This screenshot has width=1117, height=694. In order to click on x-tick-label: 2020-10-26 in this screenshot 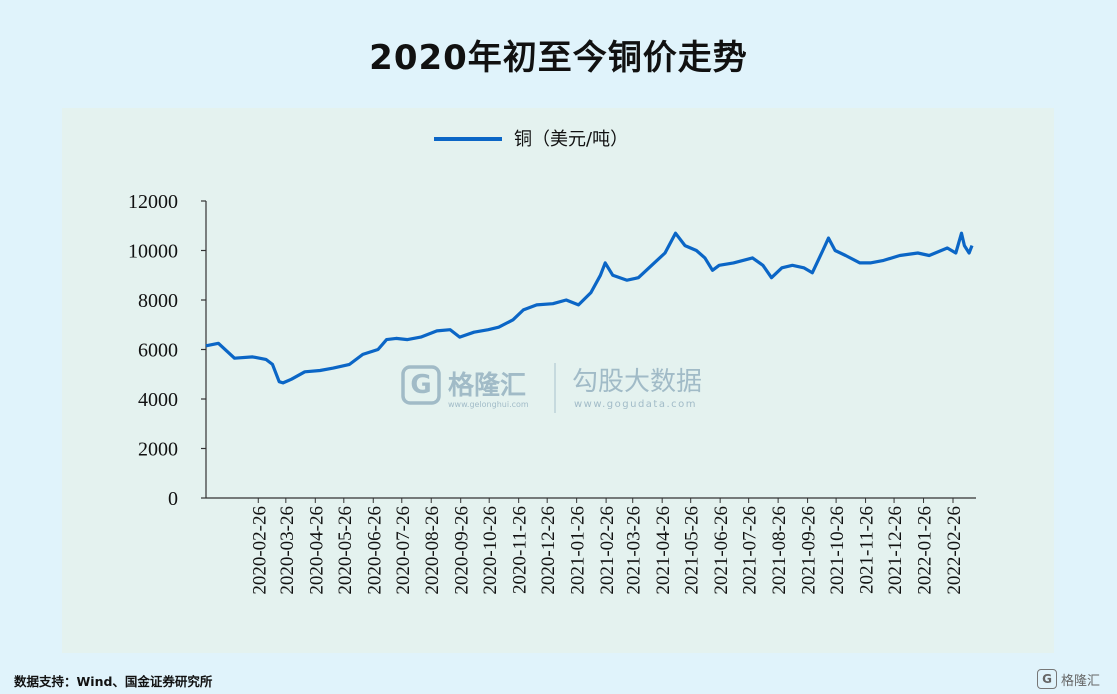, I will do `click(490, 550)`.